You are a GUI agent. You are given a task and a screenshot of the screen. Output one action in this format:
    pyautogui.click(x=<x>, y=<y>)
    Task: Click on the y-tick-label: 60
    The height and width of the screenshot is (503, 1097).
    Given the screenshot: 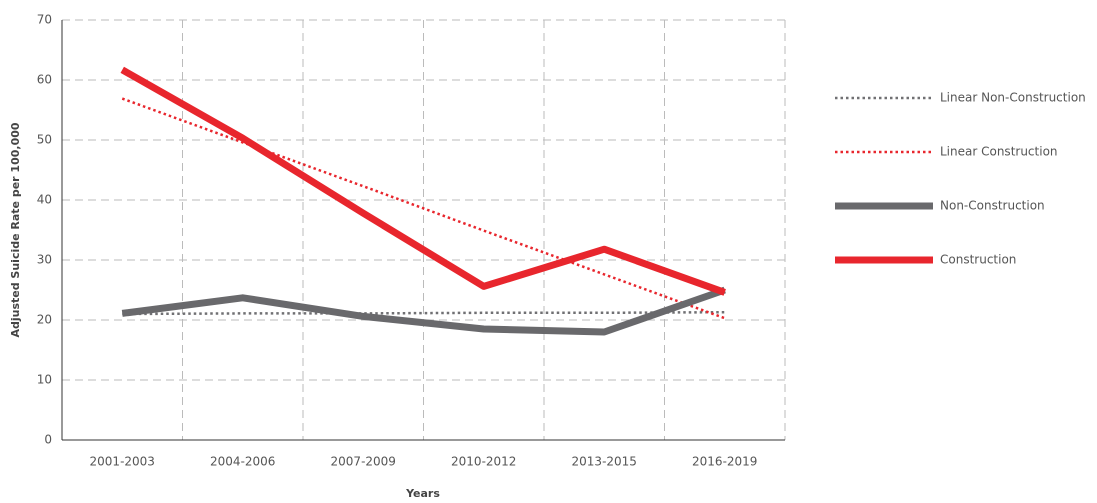 What is the action you would take?
    pyautogui.click(x=44, y=80)
    